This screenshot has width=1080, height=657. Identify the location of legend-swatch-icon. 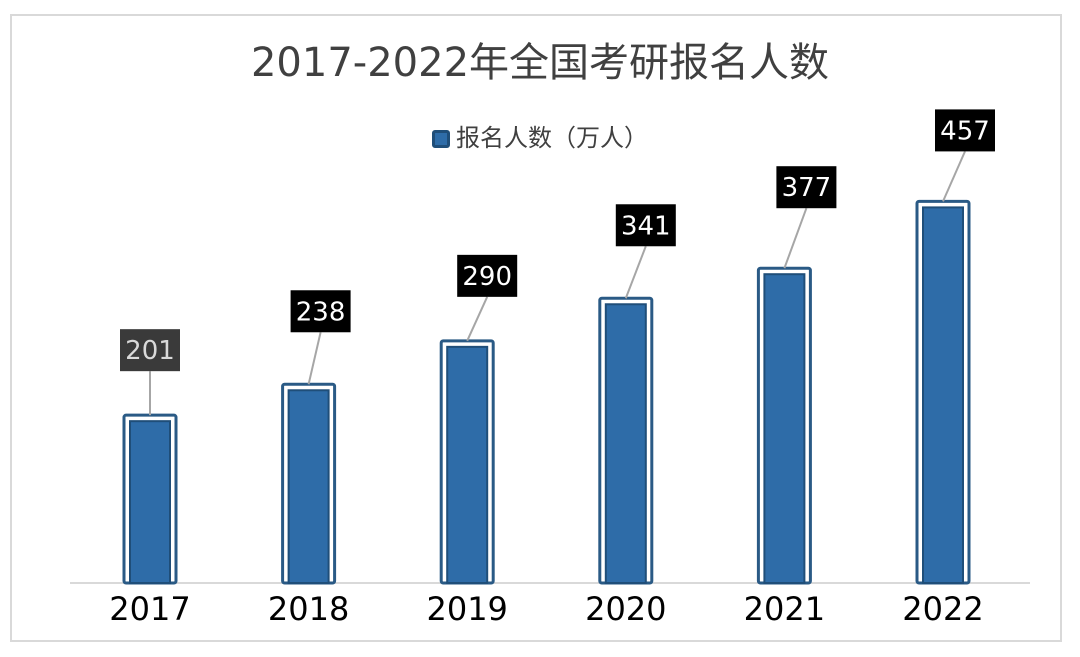
(441, 139).